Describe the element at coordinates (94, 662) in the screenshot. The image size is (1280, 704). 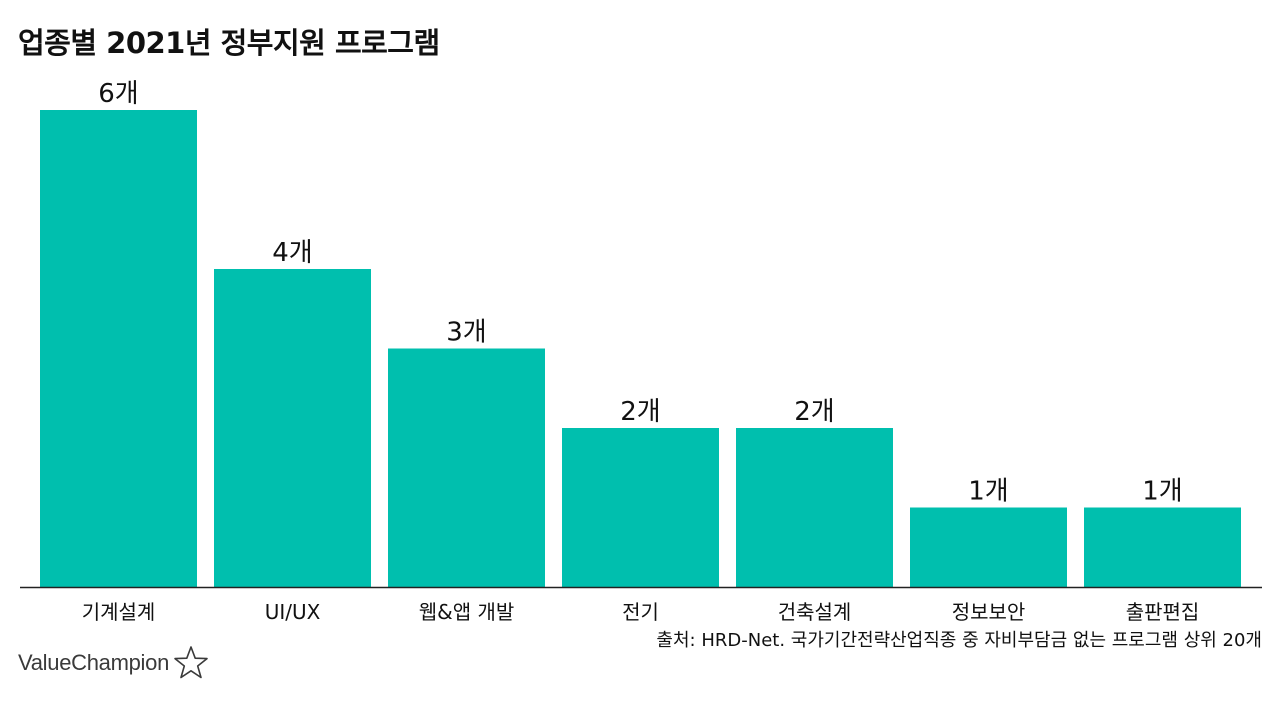
I see `brand-name: ValueChampion` at that location.